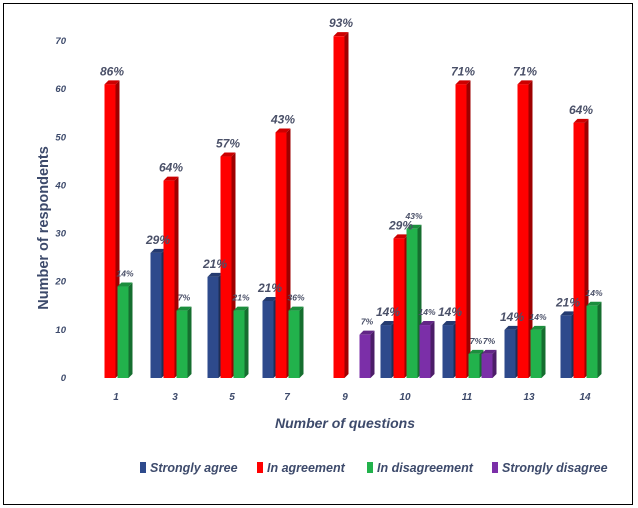  Describe the element at coordinates (60, 234) in the screenshot. I see `y-tick-label: 30` at that location.